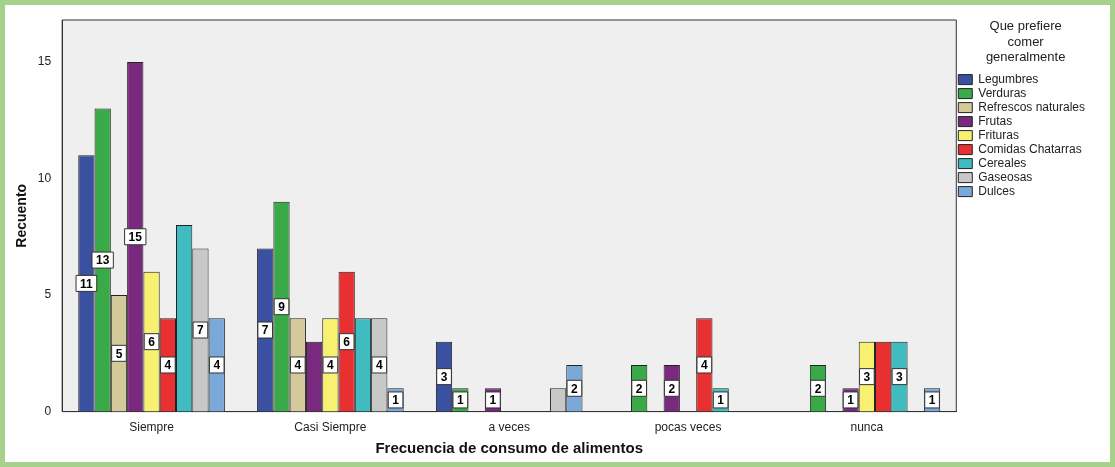 This screenshot has height=467, width=1115. What do you see at coordinates (1005, 176) in the screenshot?
I see `legend-label: Gaseosas` at bounding box center [1005, 176].